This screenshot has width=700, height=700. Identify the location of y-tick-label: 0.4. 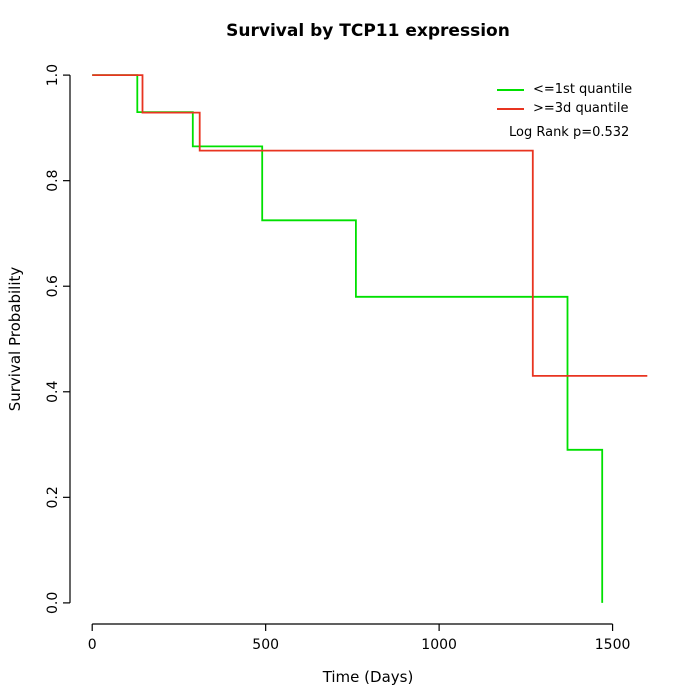
(53, 392).